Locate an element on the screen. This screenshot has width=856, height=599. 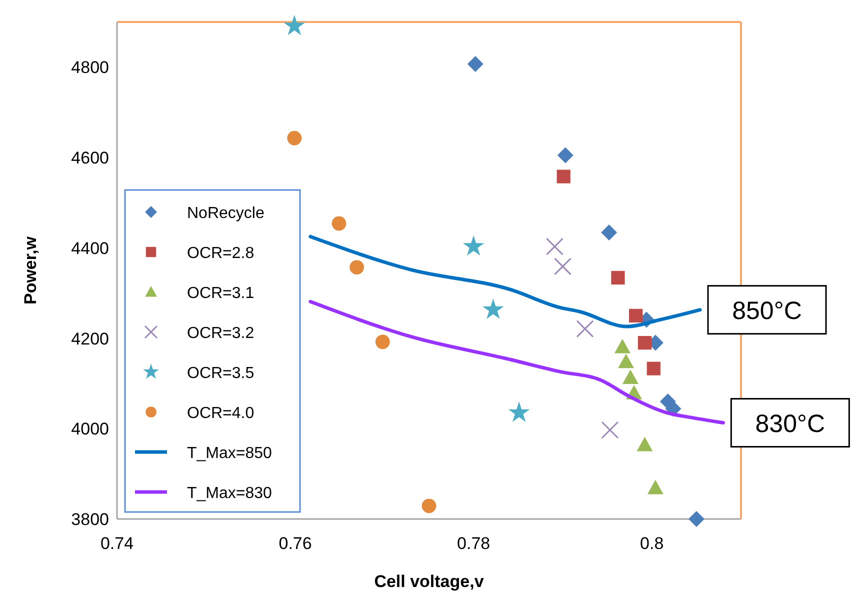
y-tick-label: 4400 is located at coordinates (90, 248).